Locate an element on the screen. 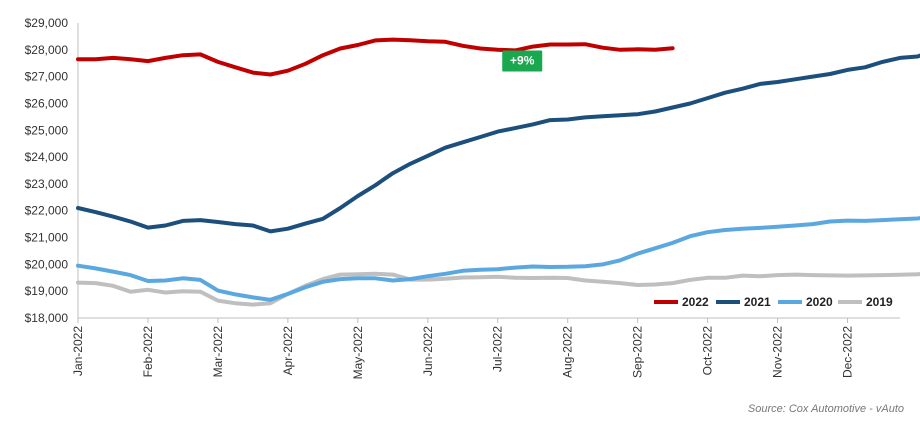 The width and height of the screenshot is (920, 428). y-tick-label: $18,000 is located at coordinates (47, 318).